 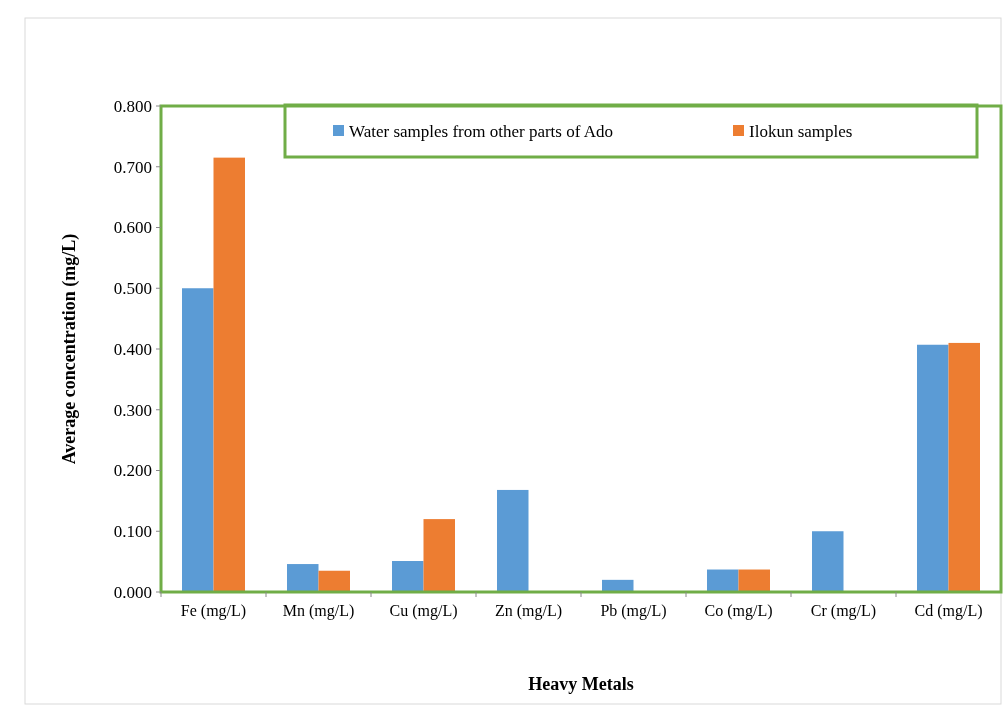 I want to click on x-tick-label: Co (mg/L), so click(x=738, y=611).